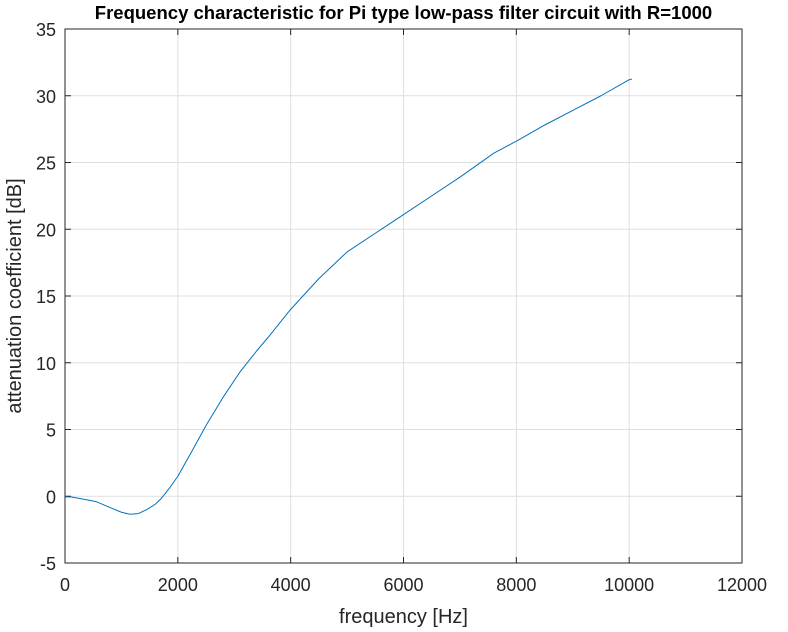 Image resolution: width=788 pixels, height=632 pixels. I want to click on y-tick-label: 30, so click(46, 97).